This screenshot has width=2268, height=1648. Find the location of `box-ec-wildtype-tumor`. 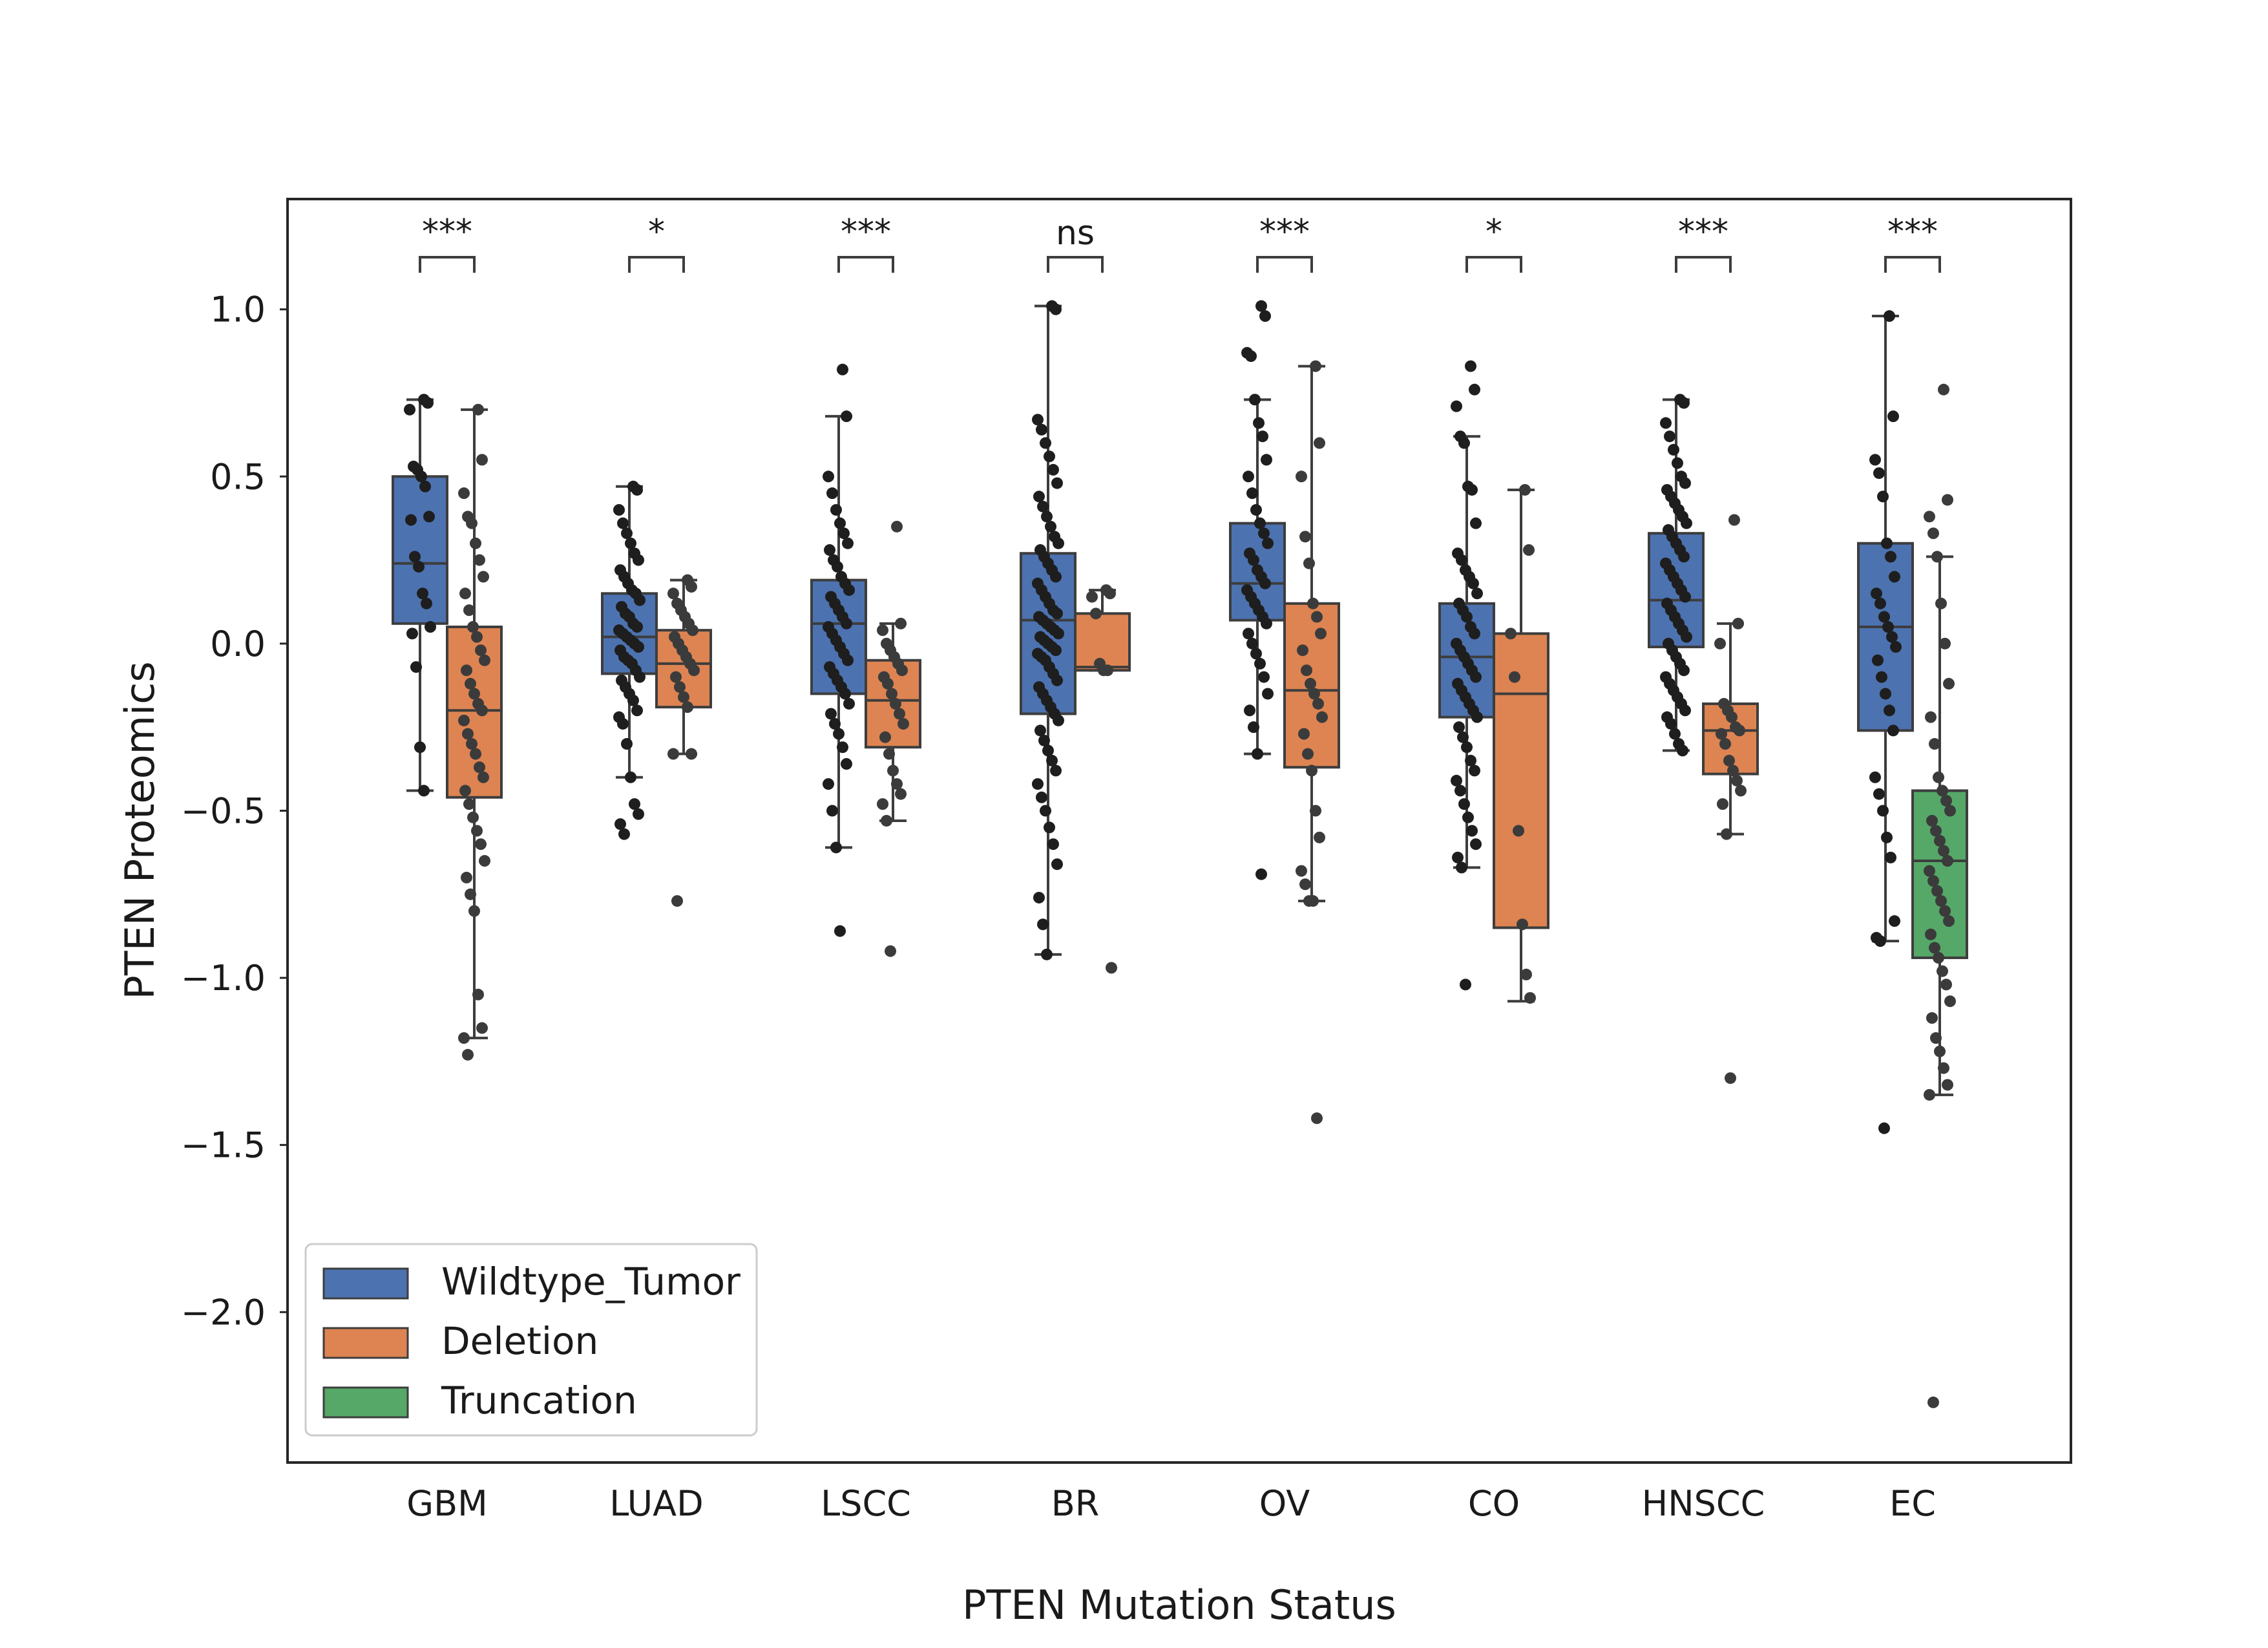

box-ec-wildtype-tumor is located at coordinates (1885, 637).